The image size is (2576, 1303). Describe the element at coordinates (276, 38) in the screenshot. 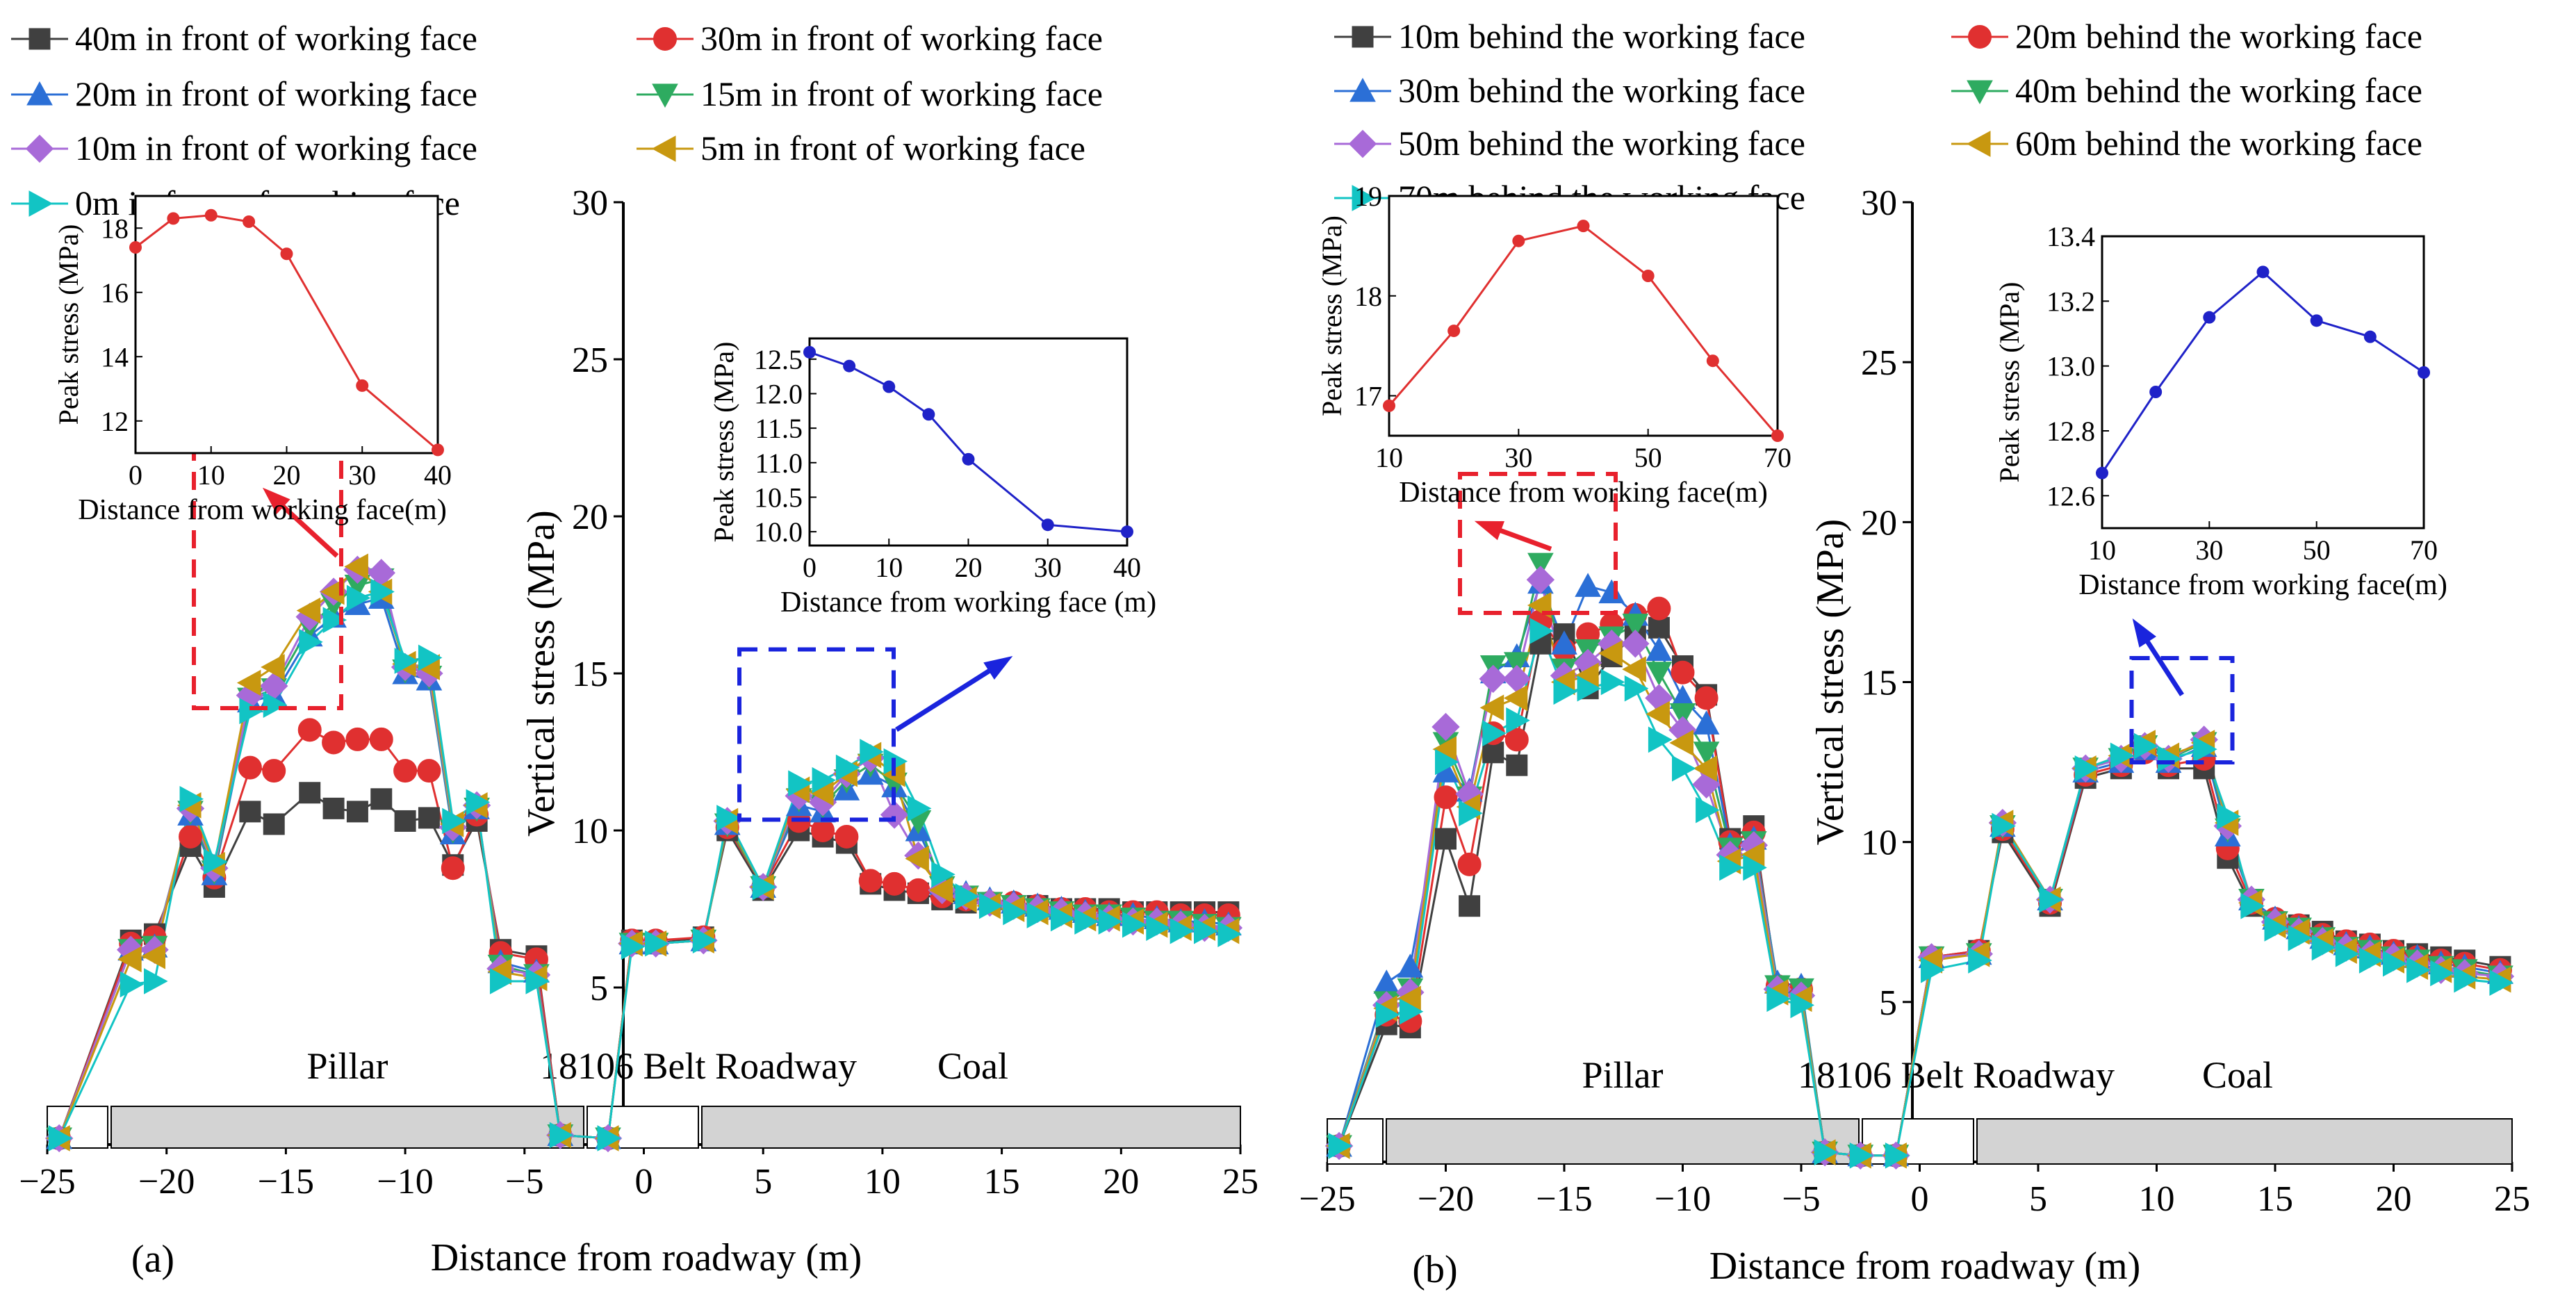

I see `legend-label: 40m in front of working face` at that location.